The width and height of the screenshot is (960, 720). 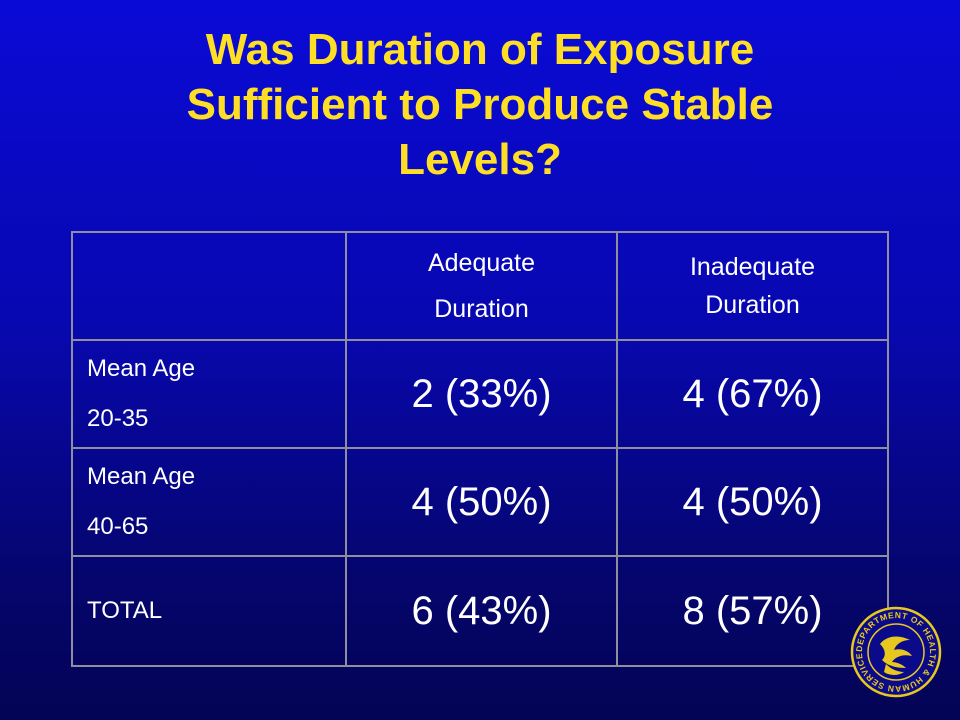 I want to click on table-row: Mean Age 40-65 4 (50%) 4 (50%), so click(x=480, y=502).